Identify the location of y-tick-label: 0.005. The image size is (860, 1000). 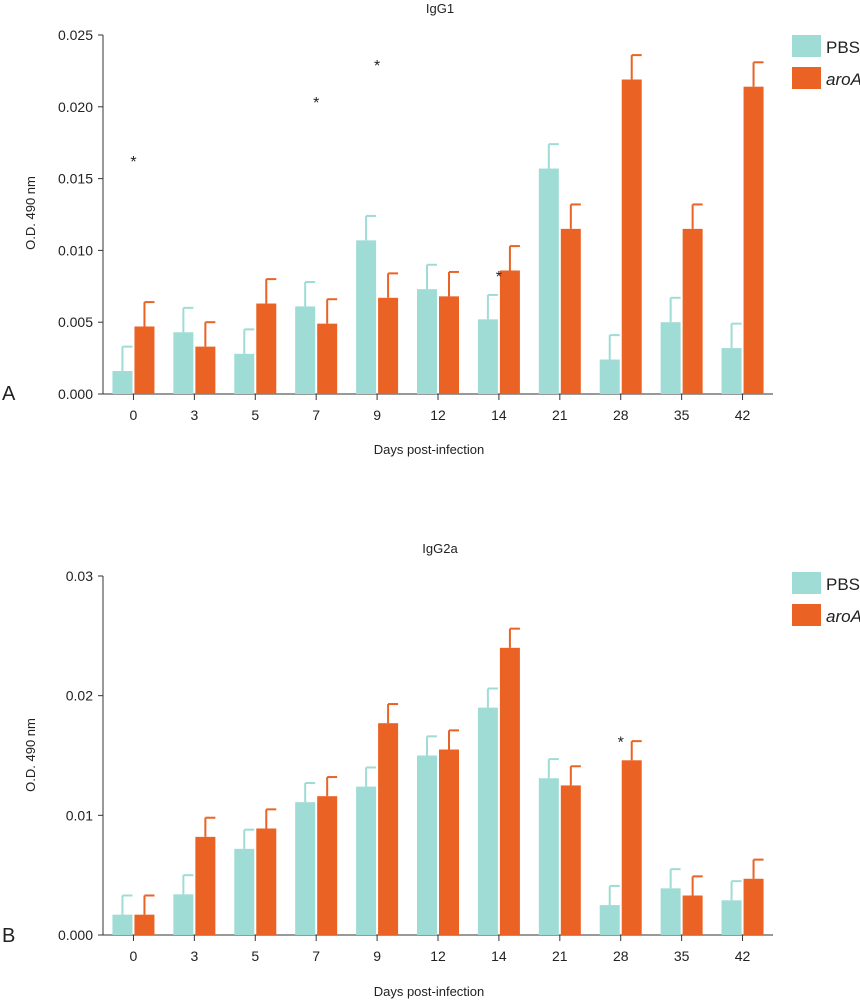
(75, 322).